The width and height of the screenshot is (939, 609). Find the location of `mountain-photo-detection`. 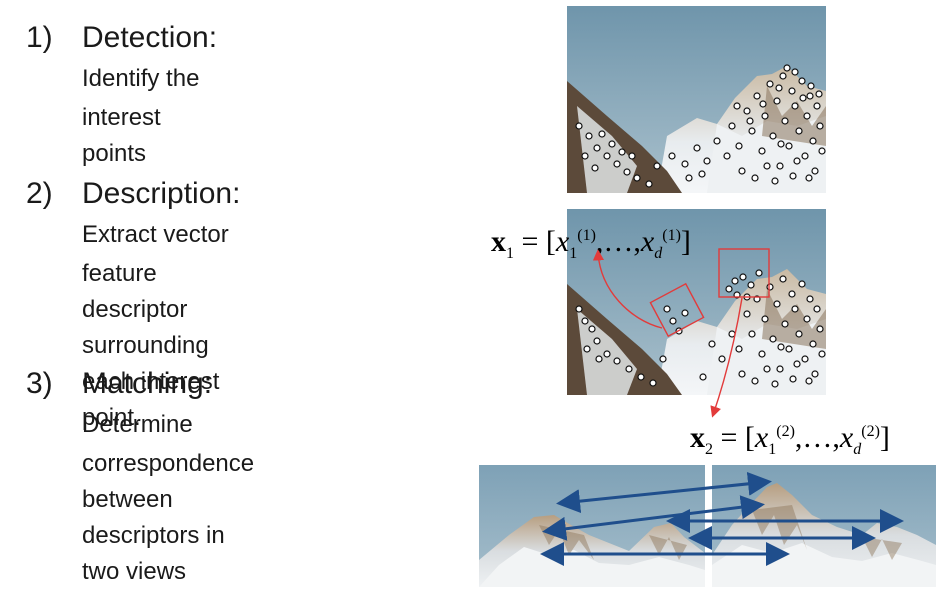

mountain-photo-detection is located at coordinates (696, 99).